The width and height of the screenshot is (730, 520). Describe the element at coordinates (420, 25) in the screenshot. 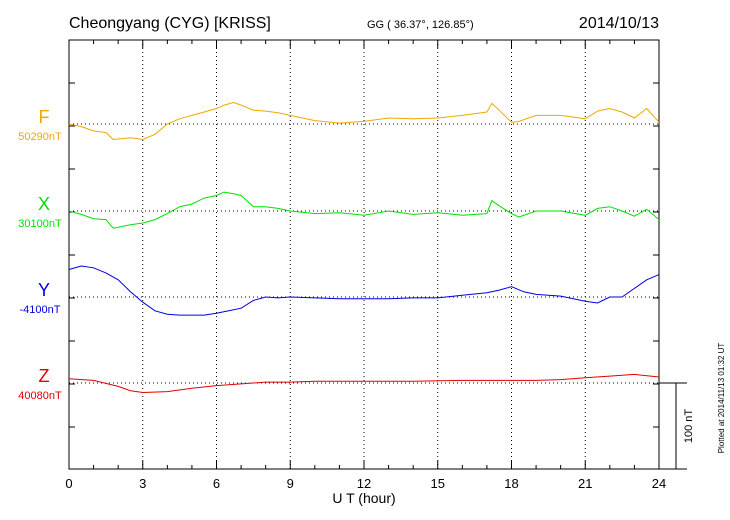

I see `coordinates-label: GG ( 36.37°, 126.85°)` at that location.